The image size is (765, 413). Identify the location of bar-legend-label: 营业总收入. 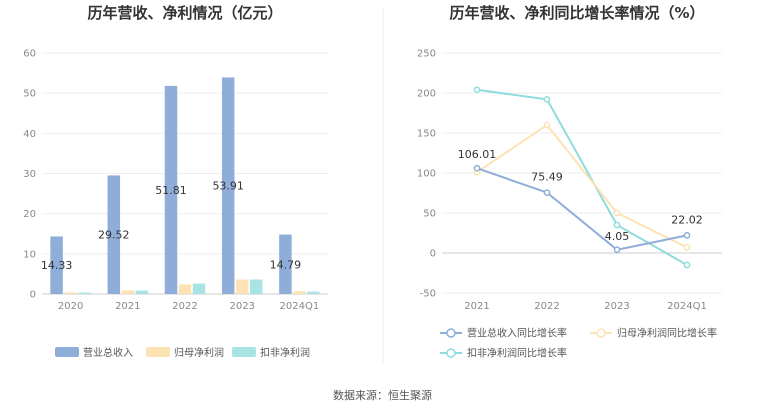
(108, 352).